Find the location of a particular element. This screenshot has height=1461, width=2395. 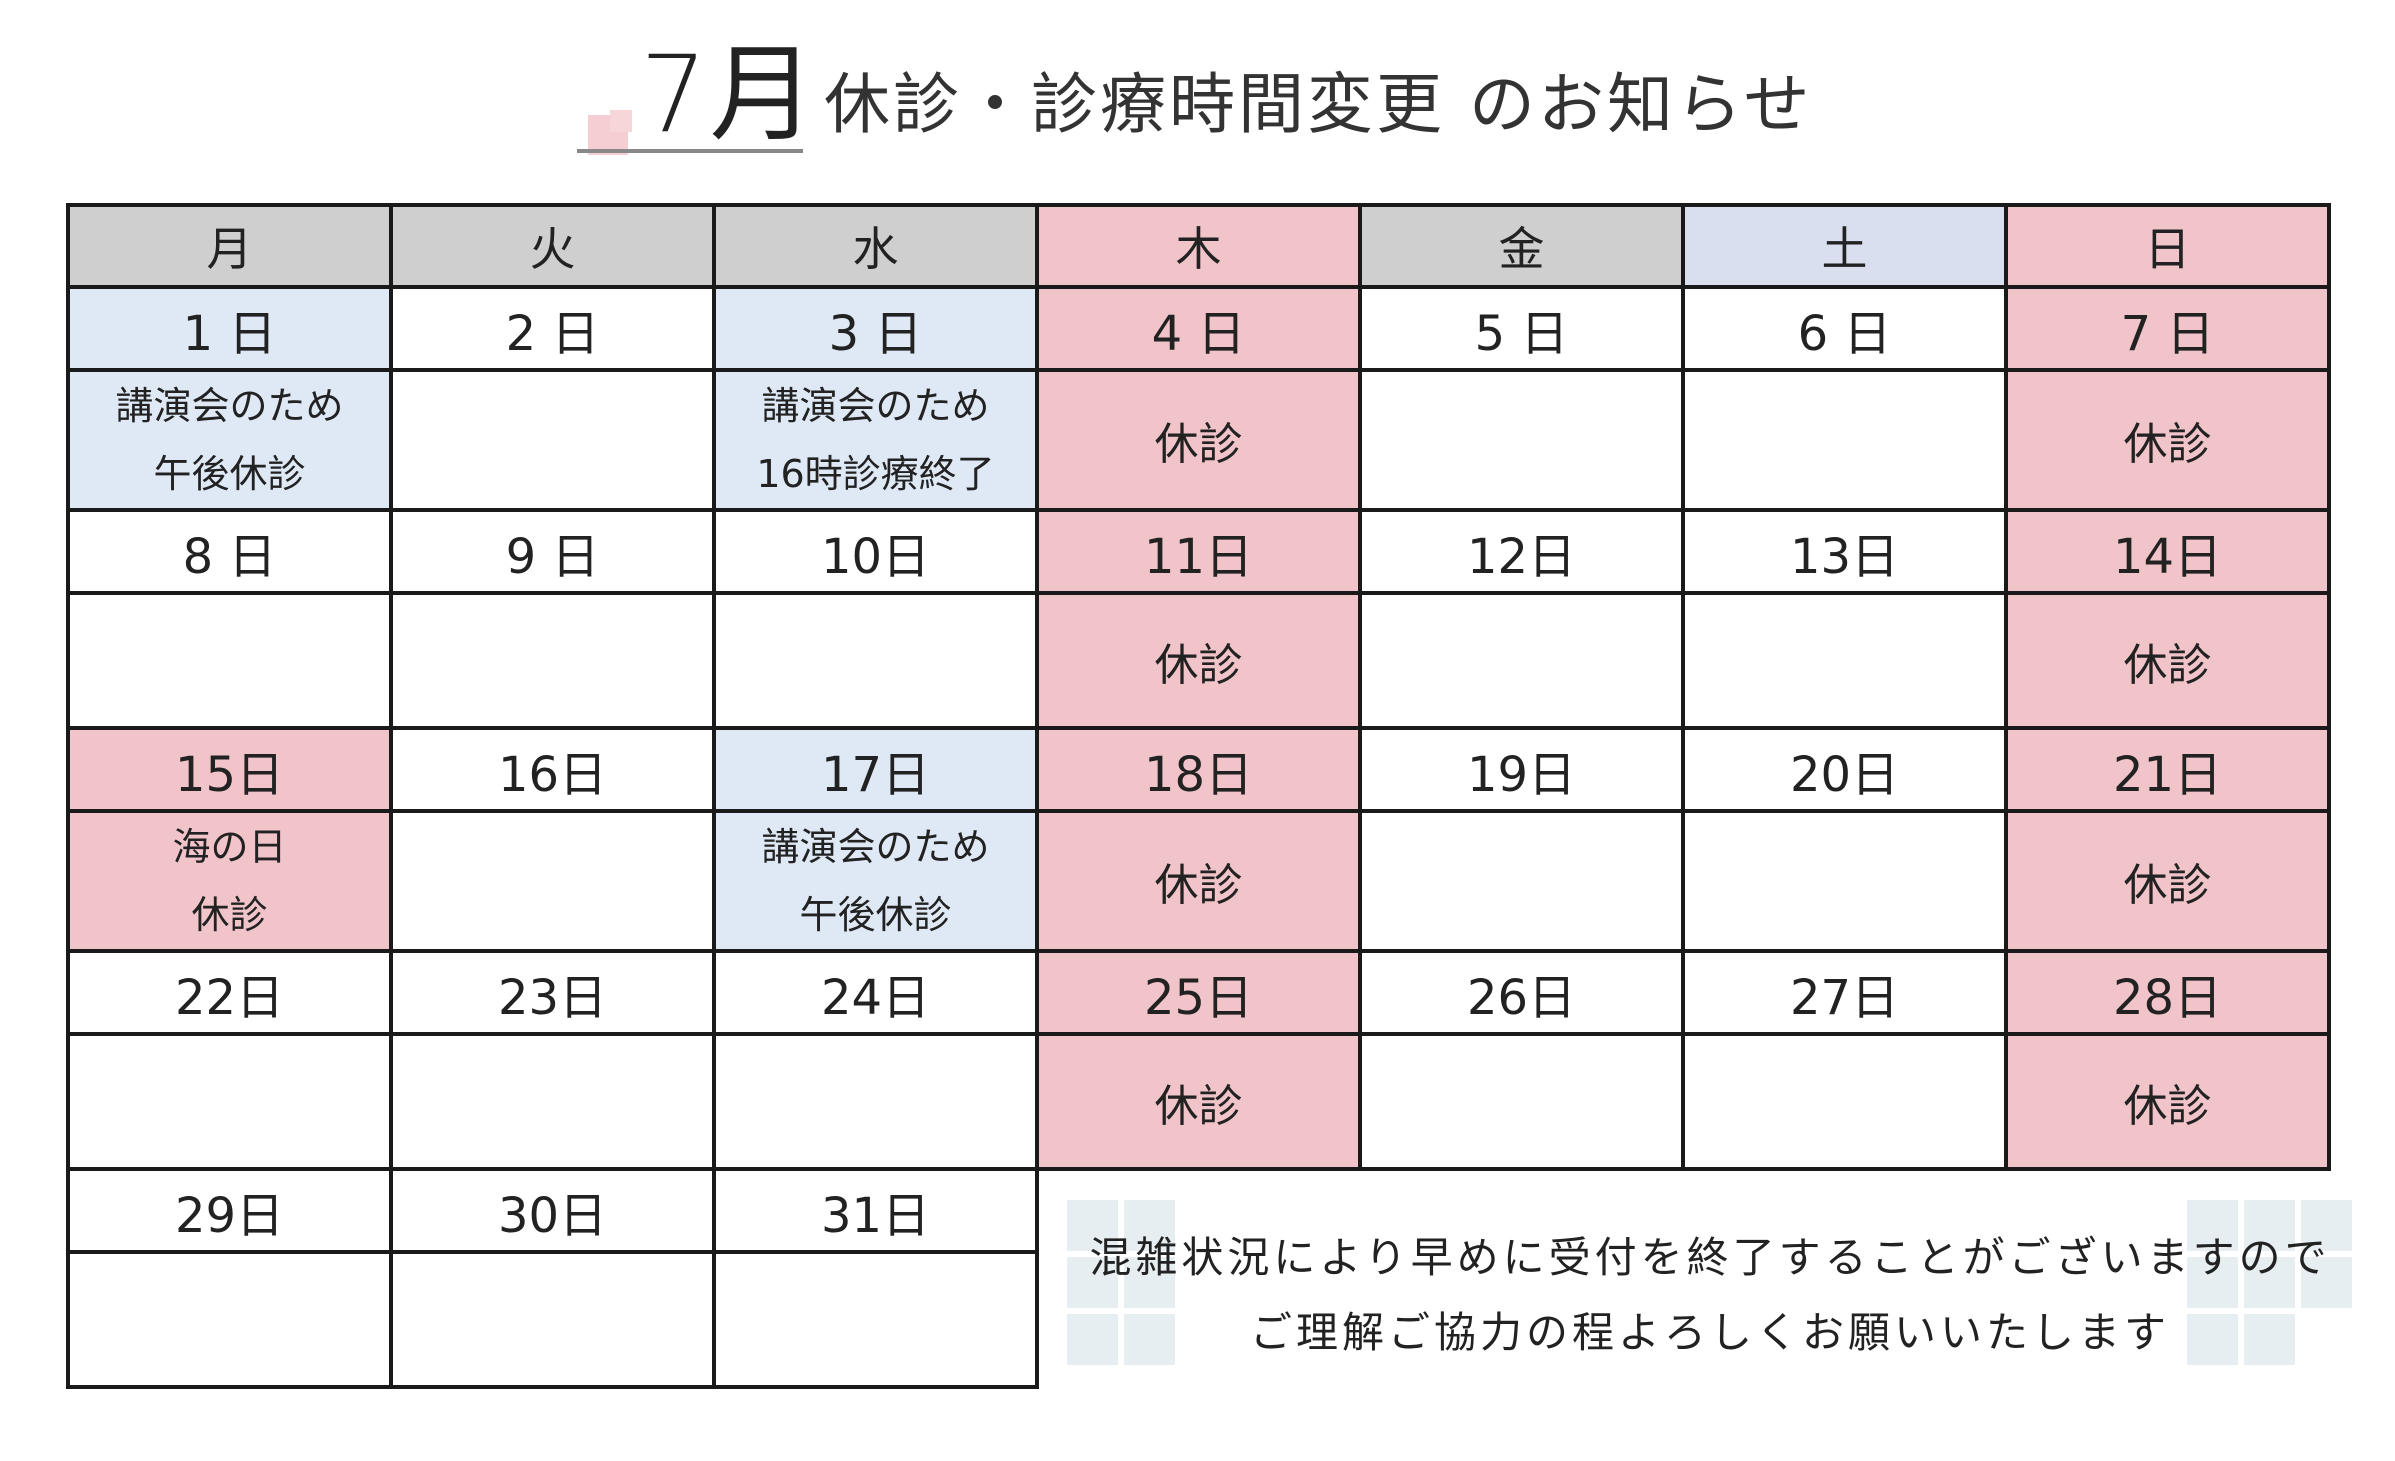

date-cell: 25日 is located at coordinates (1198, 992).